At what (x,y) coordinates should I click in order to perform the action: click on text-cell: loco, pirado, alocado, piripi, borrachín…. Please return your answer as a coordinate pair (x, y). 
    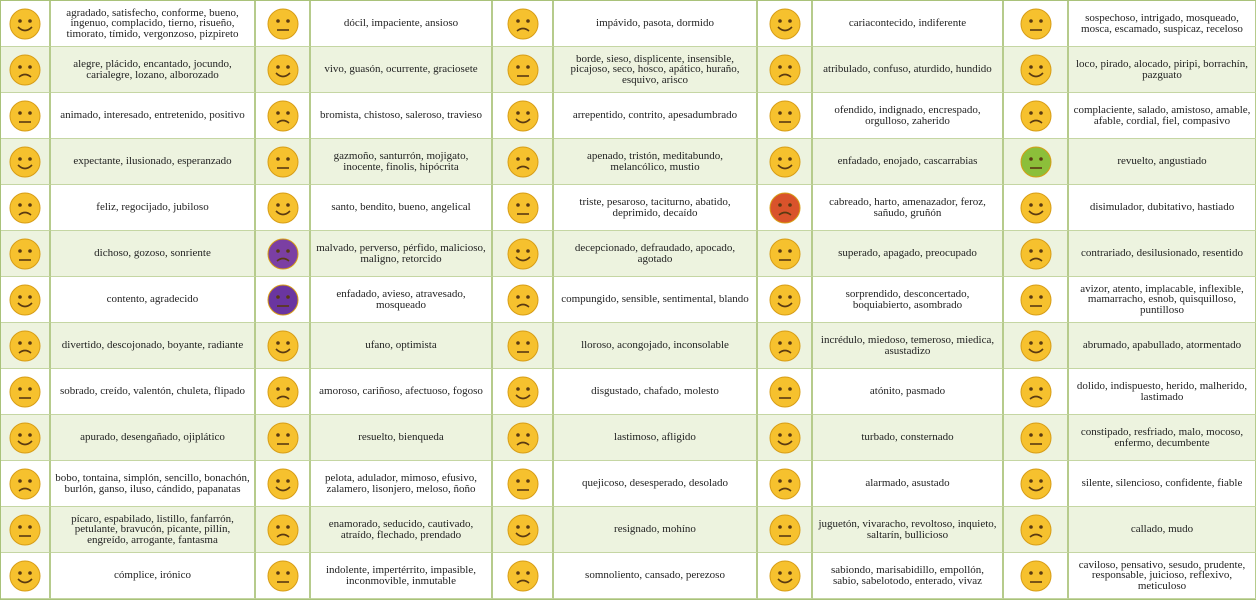
    Looking at the image, I should click on (1162, 70).